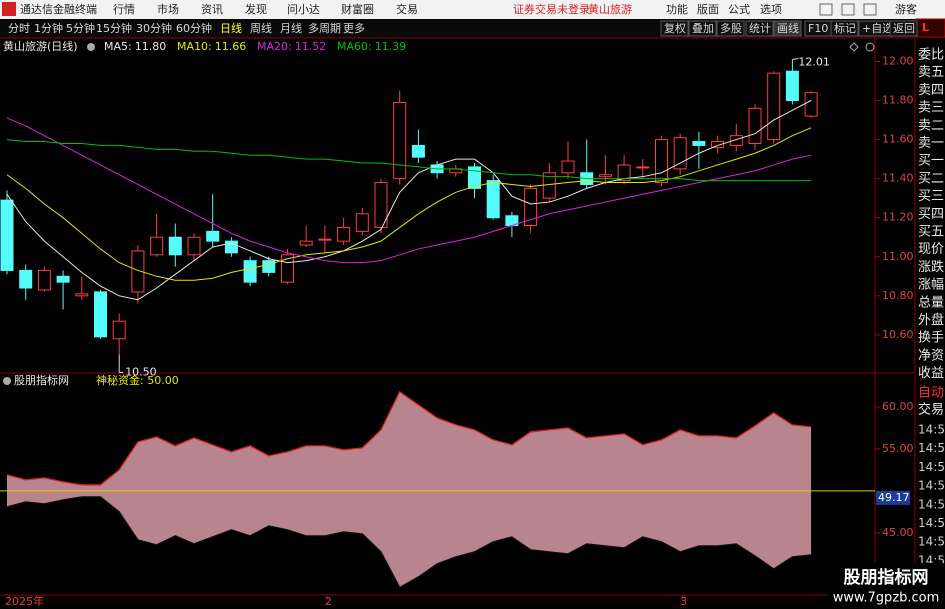 The width and height of the screenshot is (945, 609). What do you see at coordinates (324, 28) in the screenshot?
I see `period-tab: 多周期` at bounding box center [324, 28].